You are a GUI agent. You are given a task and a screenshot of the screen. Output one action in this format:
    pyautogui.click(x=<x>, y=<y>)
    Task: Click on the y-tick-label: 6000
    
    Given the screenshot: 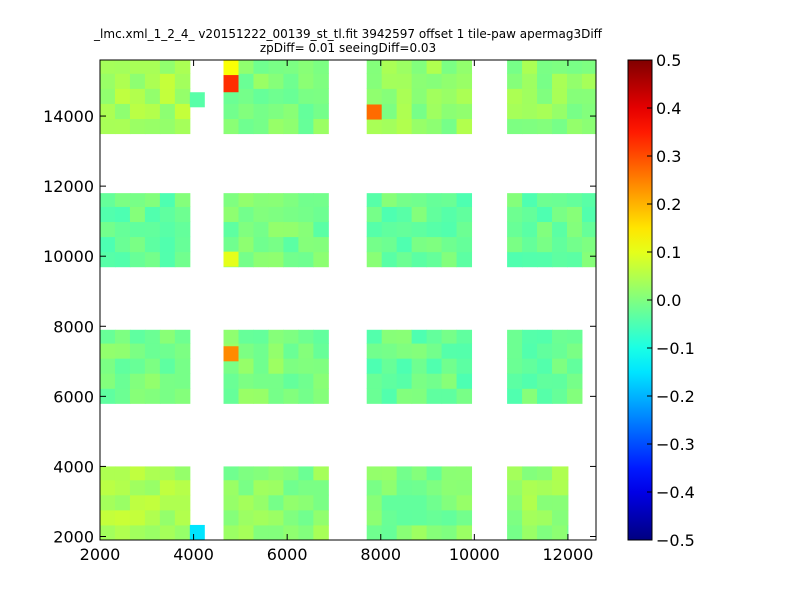 What is the action you would take?
    pyautogui.click(x=73, y=396)
    